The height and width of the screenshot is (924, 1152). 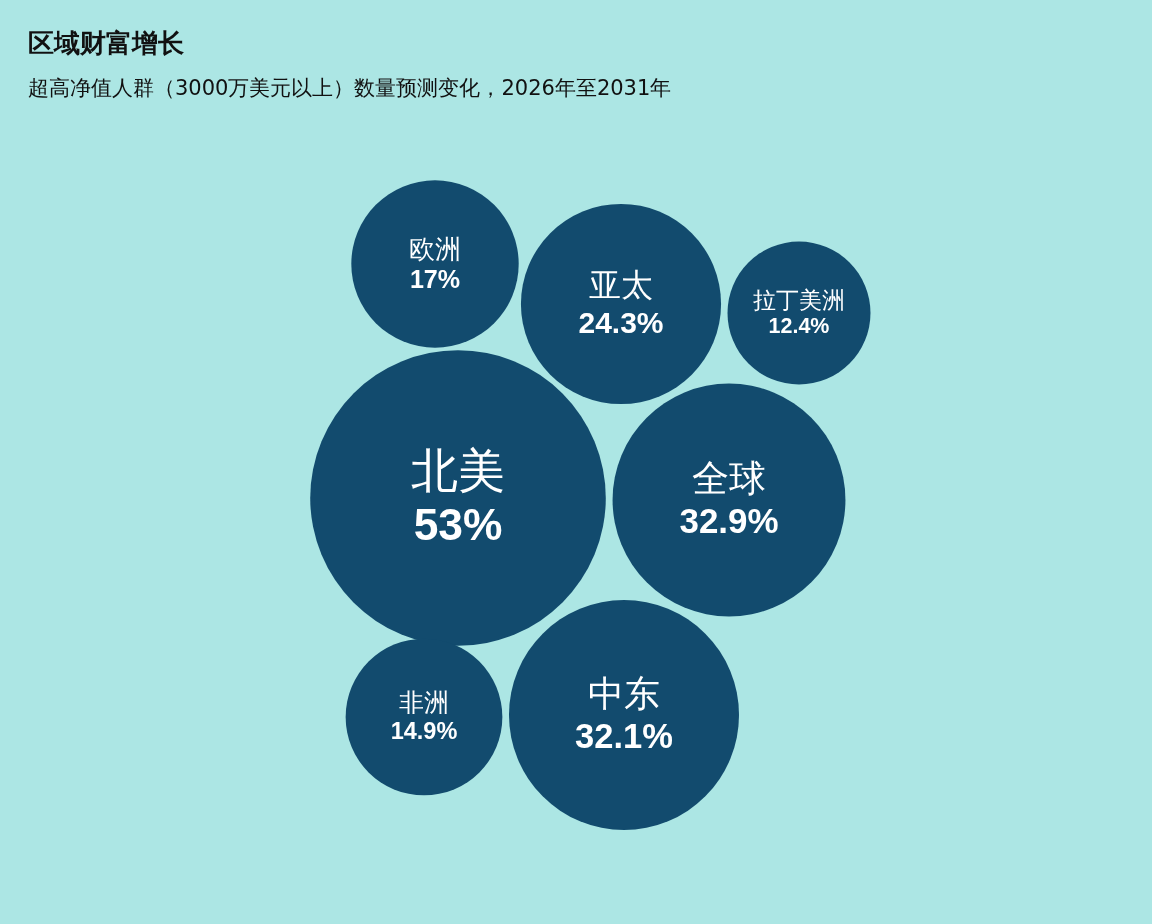 I want to click on category-label: 北美, so click(x=458, y=470).